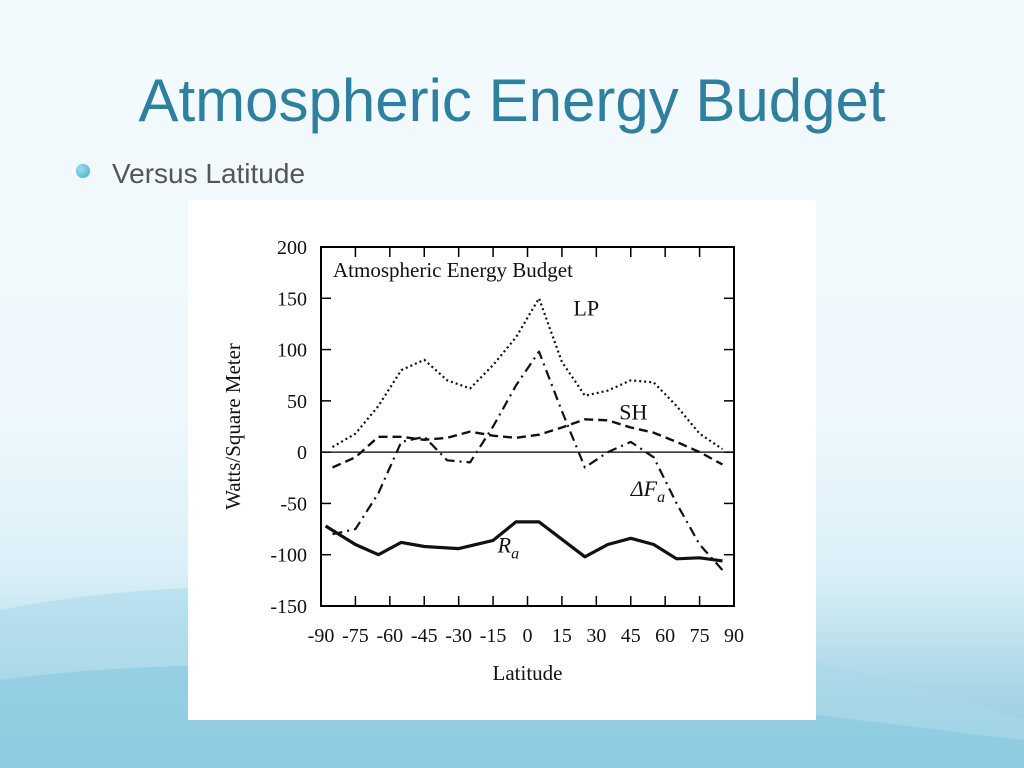  Describe the element at coordinates (586, 308) in the screenshot. I see `series-label-0: LP` at that location.